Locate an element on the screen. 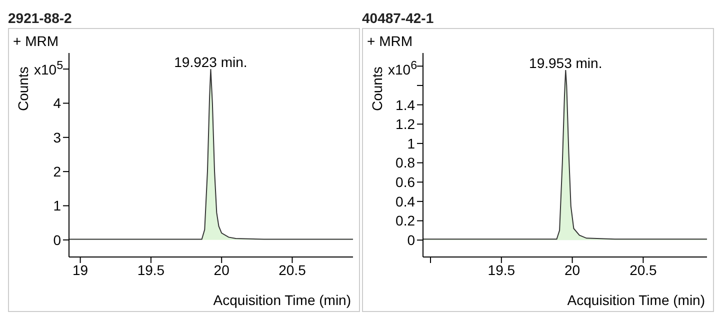 The height and width of the screenshot is (322, 722). annotation: 19.923 min. is located at coordinates (211, 62).